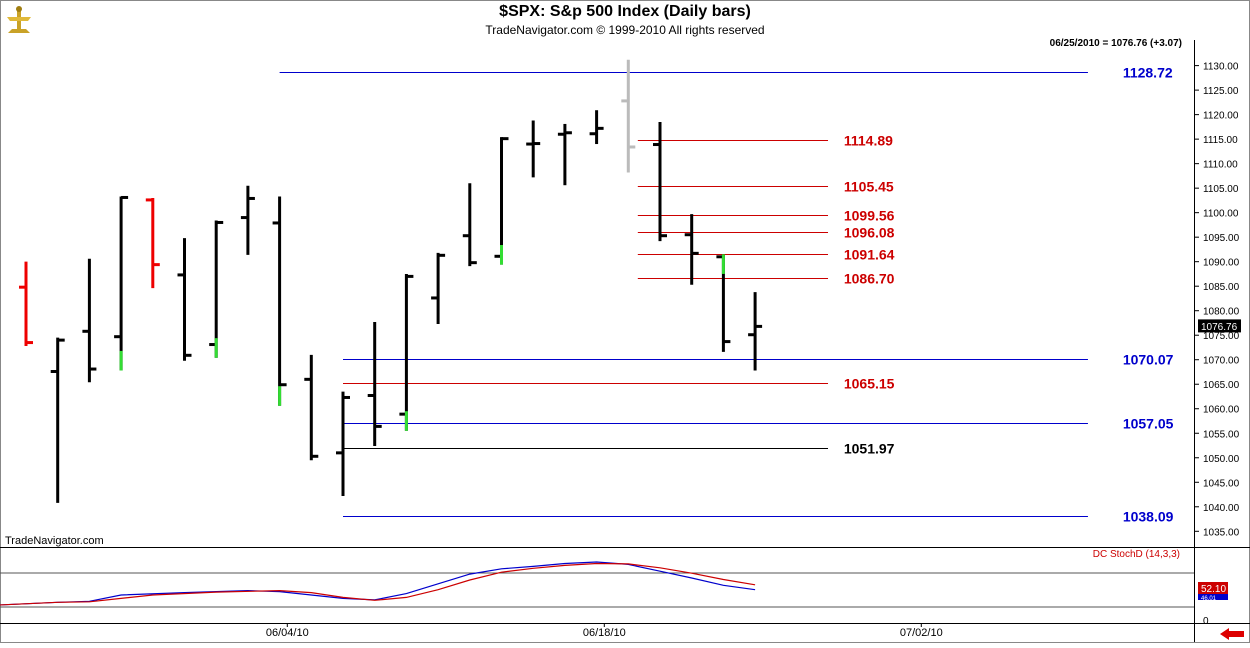 This screenshot has width=1250, height=648. Describe the element at coordinates (1221, 410) in the screenshot. I see `y-tick-label: 1060.00` at that location.